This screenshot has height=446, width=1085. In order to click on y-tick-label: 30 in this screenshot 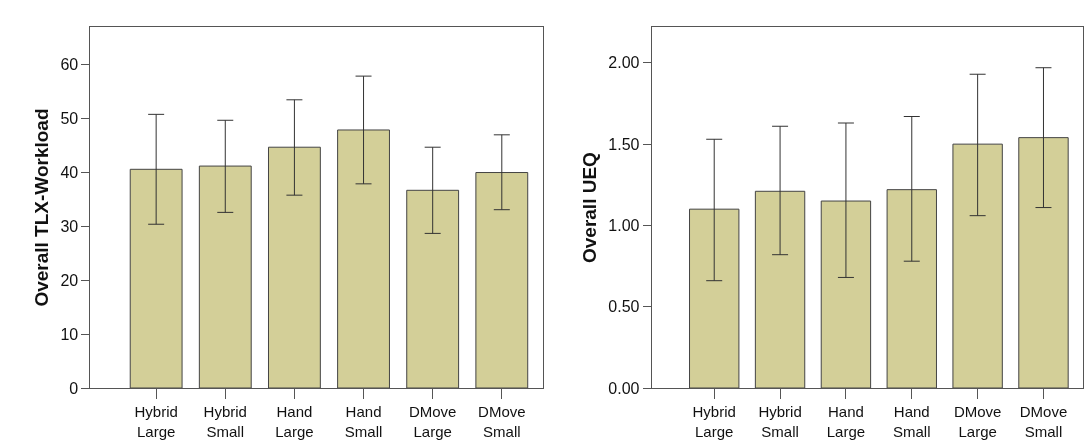, I will do `click(69, 226)`.